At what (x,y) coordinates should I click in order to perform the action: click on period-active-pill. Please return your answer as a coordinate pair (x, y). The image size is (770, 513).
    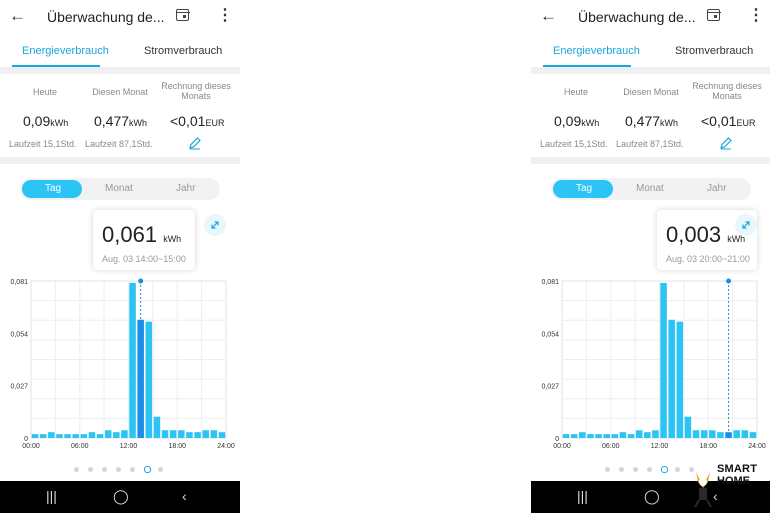
    Looking at the image, I should click on (583, 189).